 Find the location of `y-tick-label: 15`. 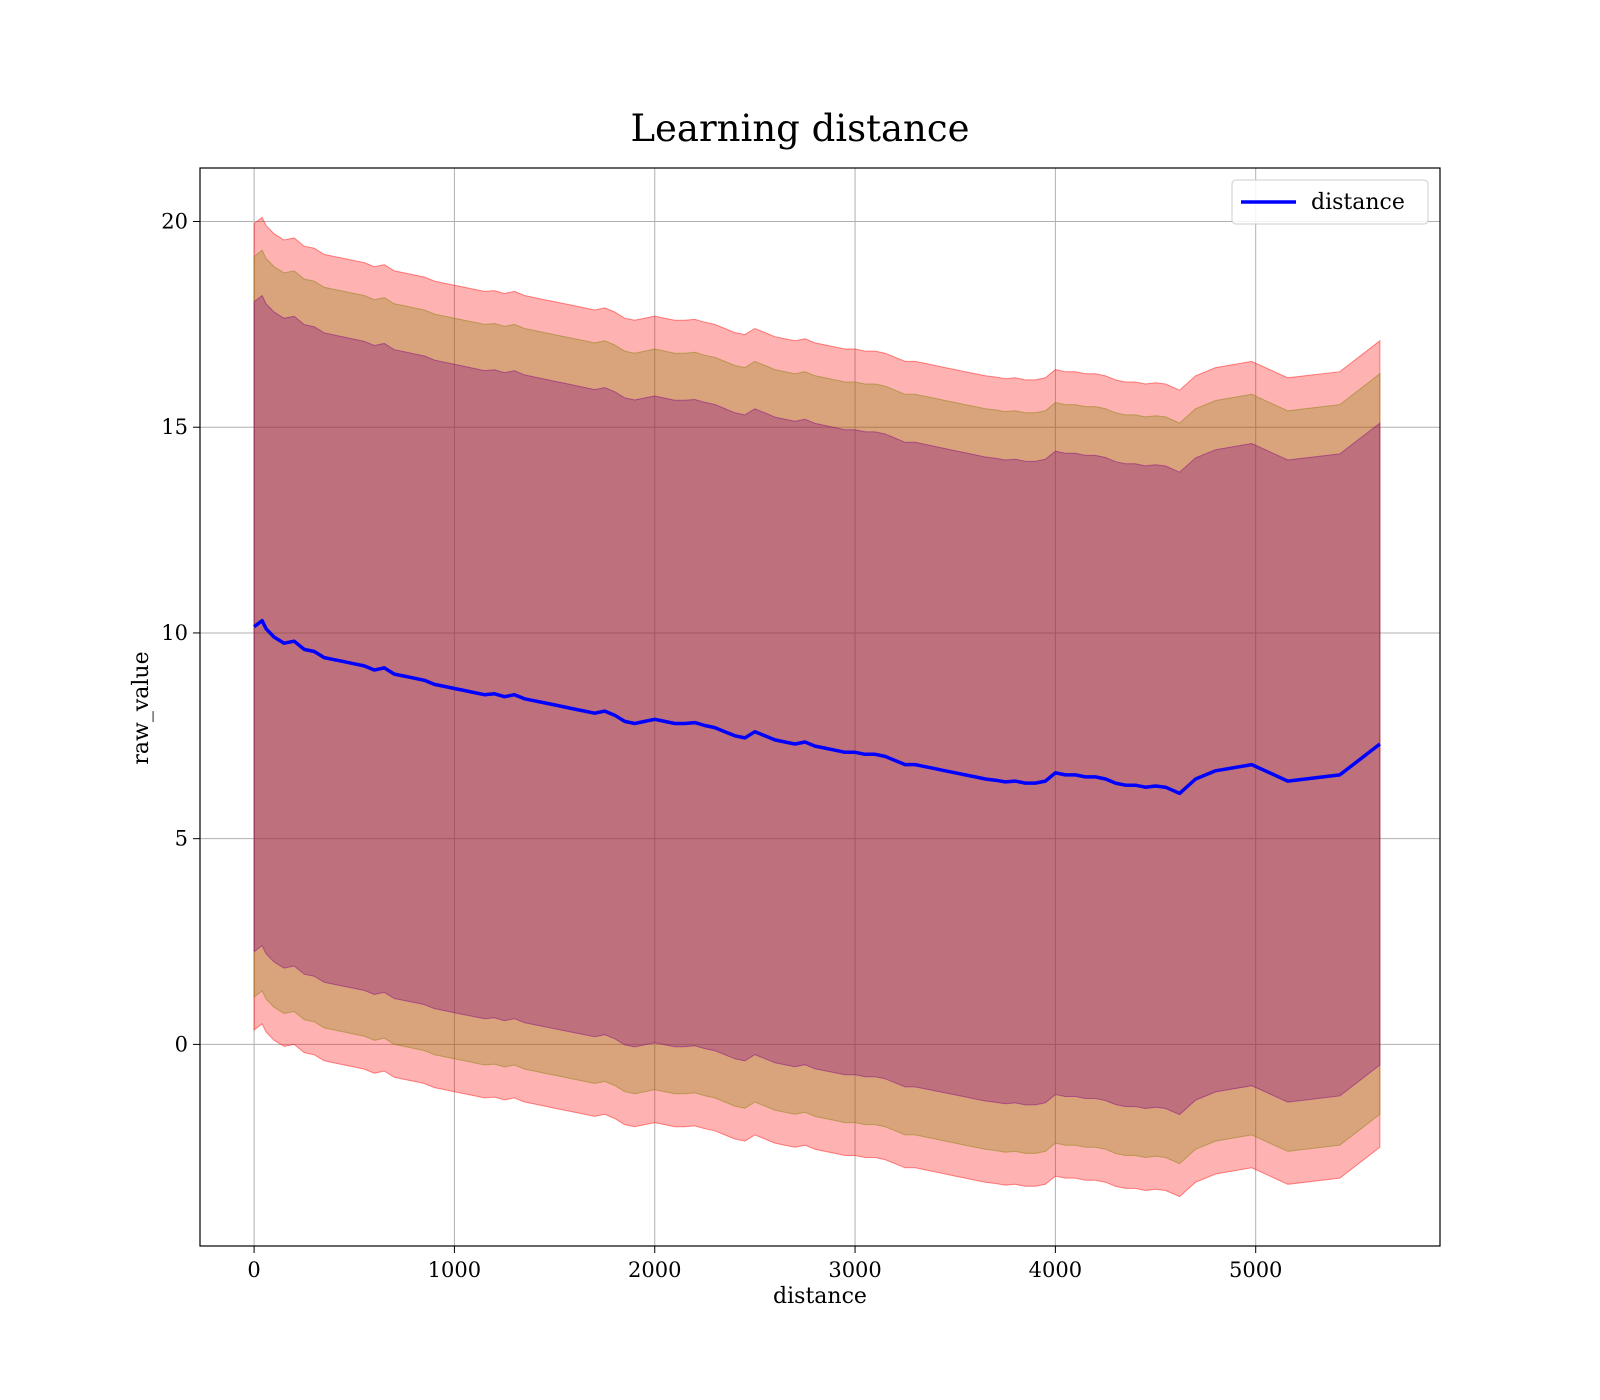

y-tick-label: 15 is located at coordinates (174, 427).